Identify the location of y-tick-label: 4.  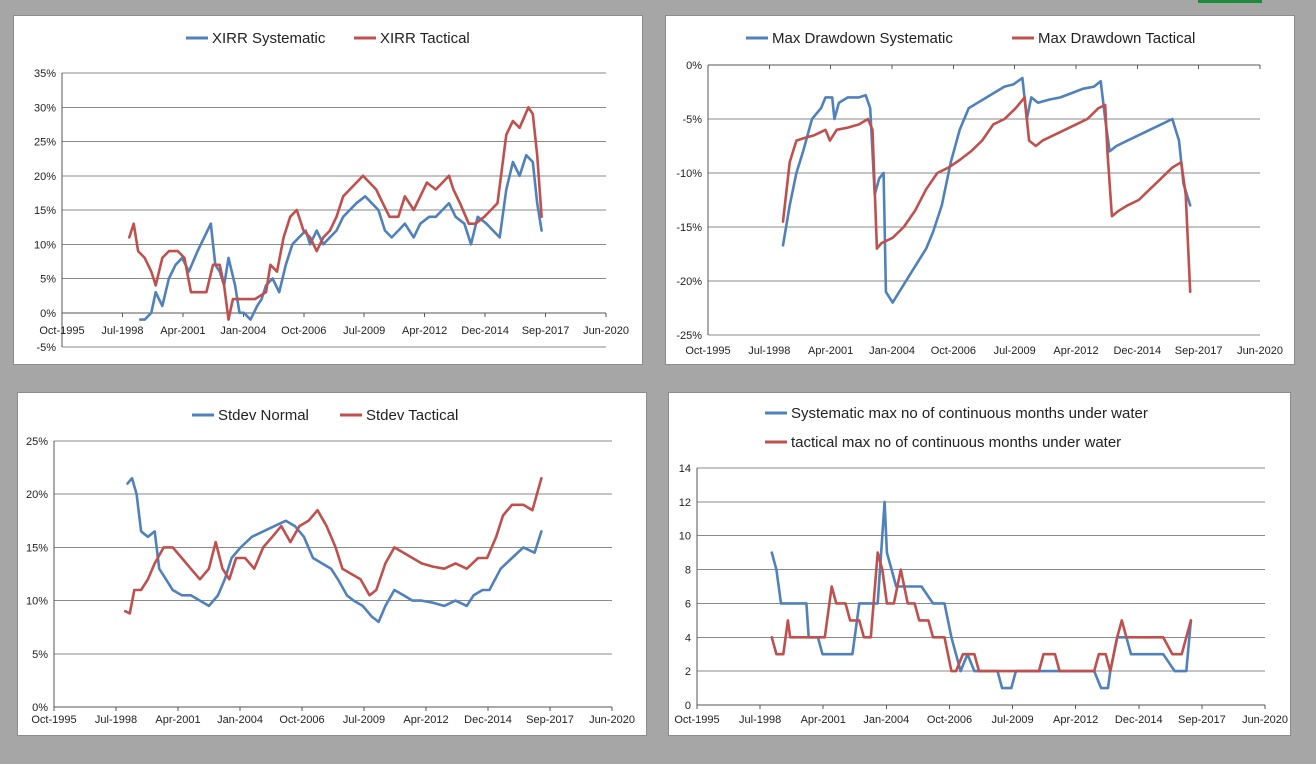
(688, 638).